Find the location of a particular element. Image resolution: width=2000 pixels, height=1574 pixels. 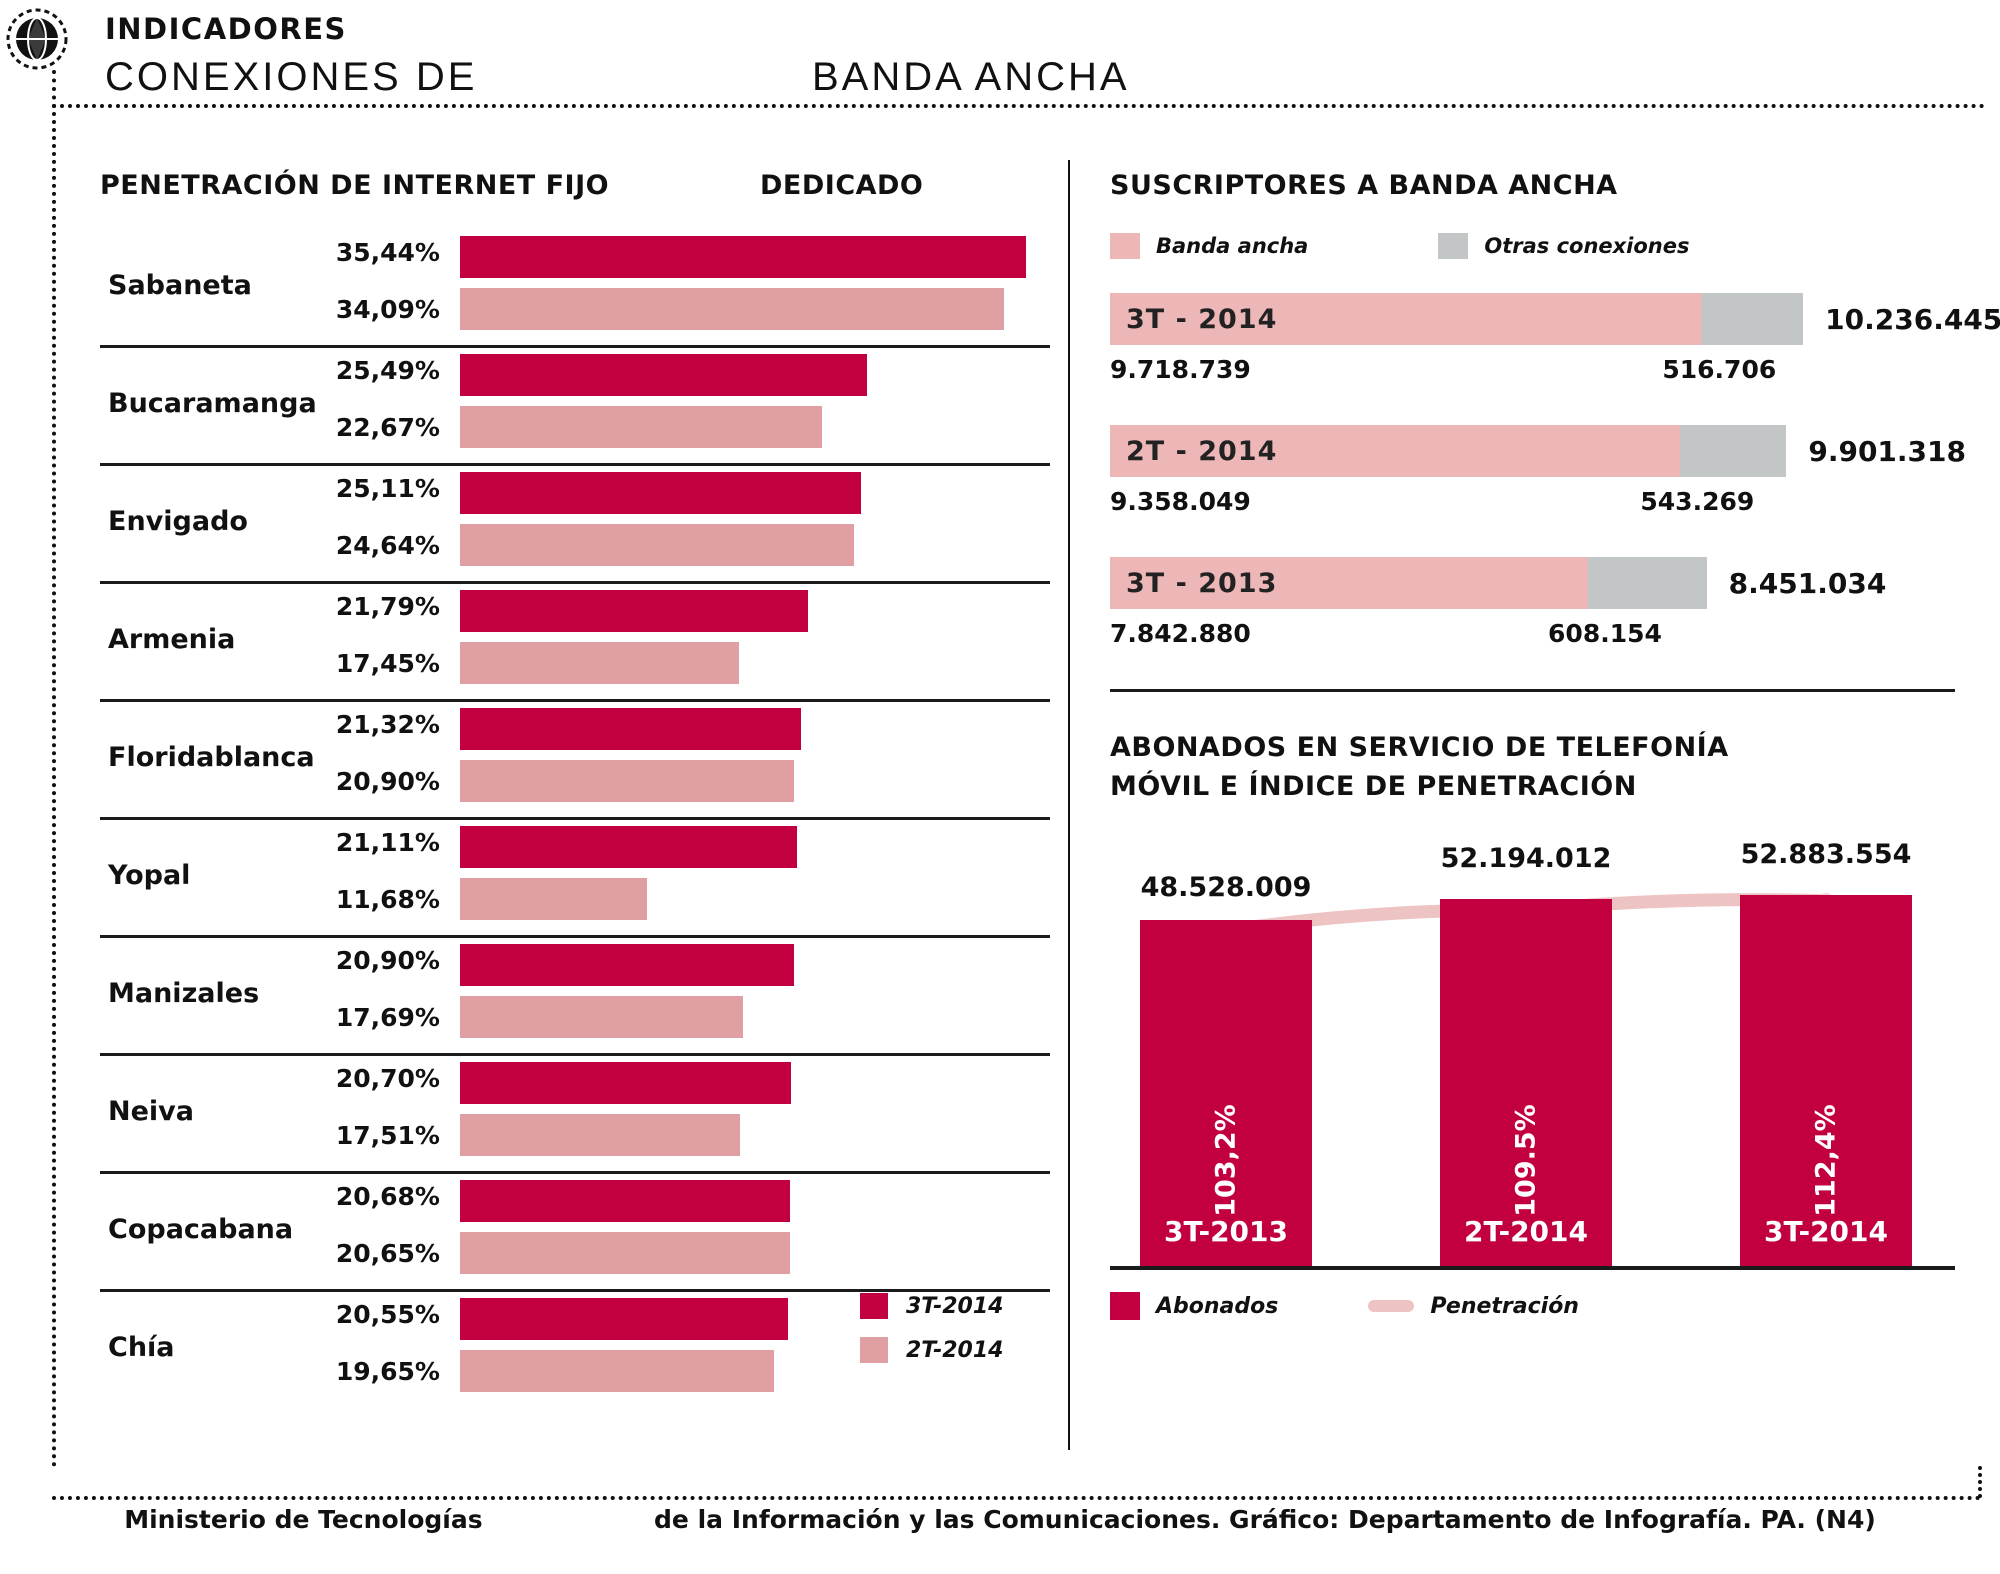

page-title-part2: BANDA ANCHA is located at coordinates (971, 77).